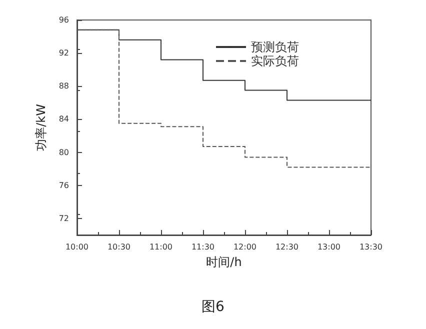  Describe the element at coordinates (63, 86) in the screenshot. I see `y-tick-label: 88` at that location.